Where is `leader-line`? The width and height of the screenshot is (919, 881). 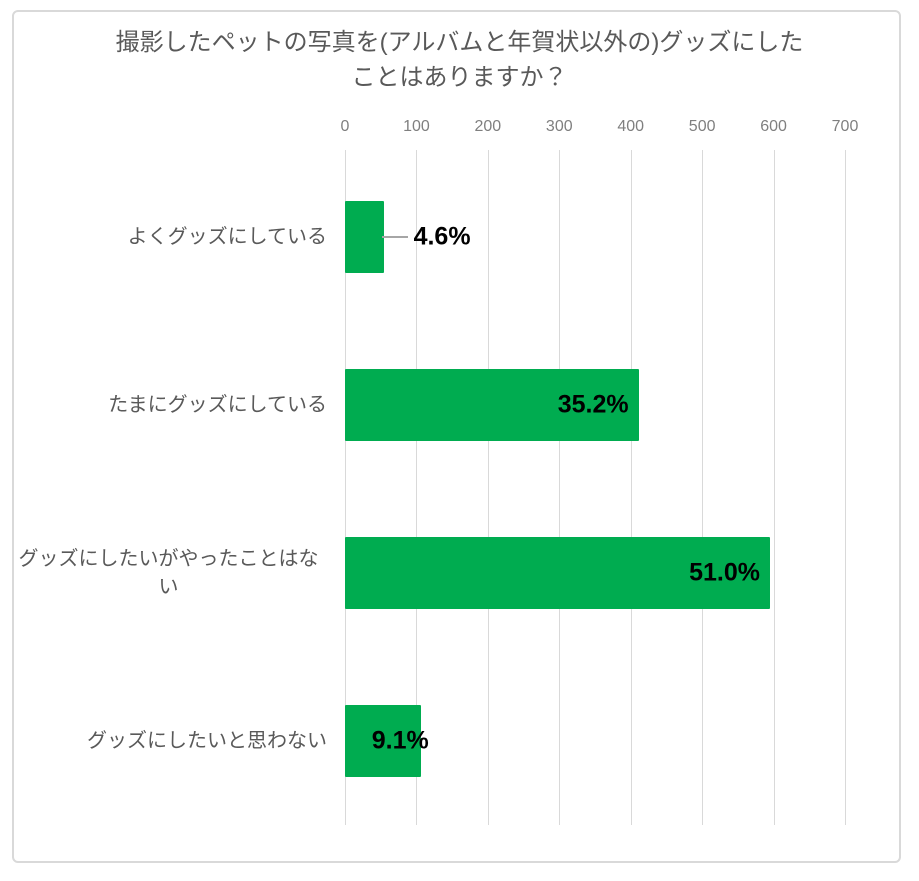 leader-line is located at coordinates (394, 237).